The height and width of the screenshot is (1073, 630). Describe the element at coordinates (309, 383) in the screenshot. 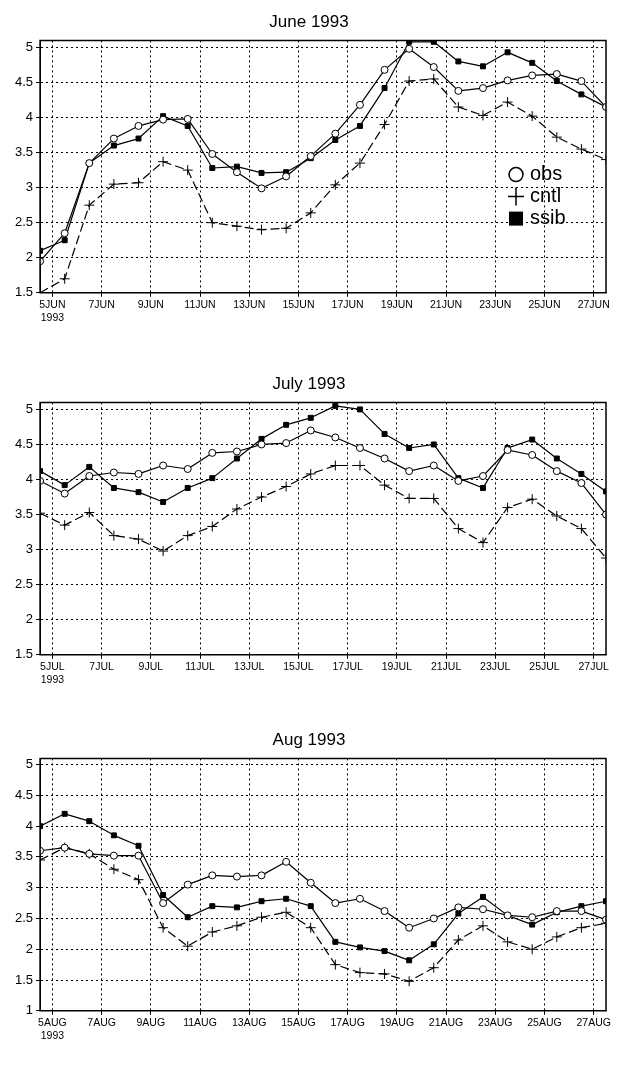

I see `chart-title: July 1993` at that location.